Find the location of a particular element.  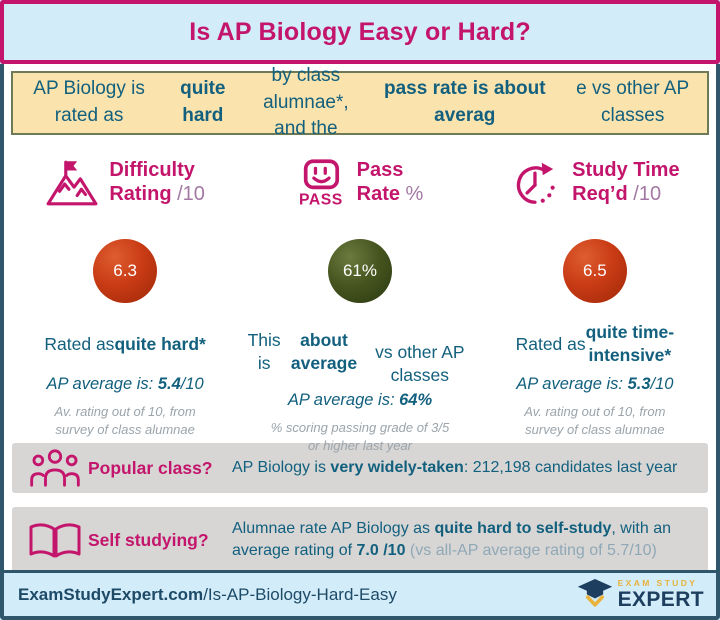

logo-top-text: EXAM STUDY is located at coordinates (657, 583).